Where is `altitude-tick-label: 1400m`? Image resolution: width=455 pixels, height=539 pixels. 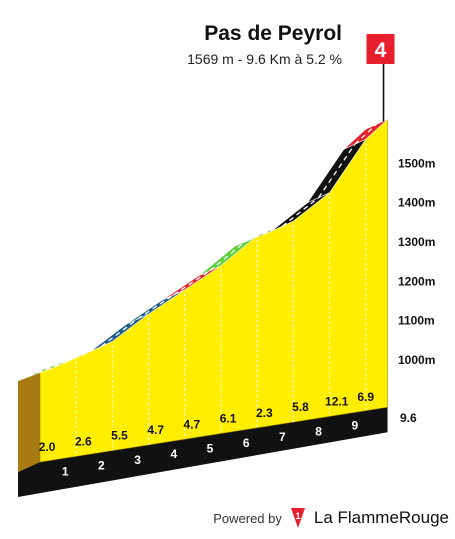 altitude-tick-label: 1400m is located at coordinates (416, 203).